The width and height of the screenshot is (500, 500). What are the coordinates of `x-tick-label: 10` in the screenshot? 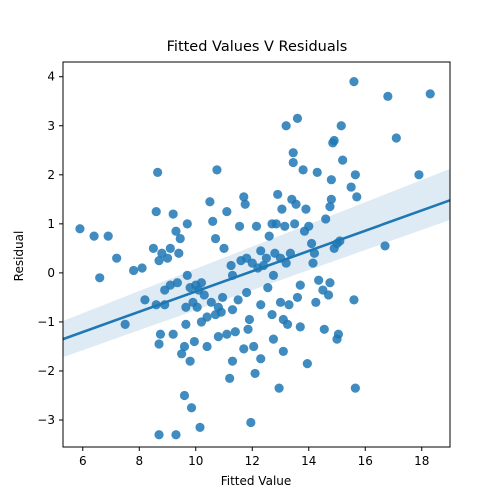 It's located at (195, 461).